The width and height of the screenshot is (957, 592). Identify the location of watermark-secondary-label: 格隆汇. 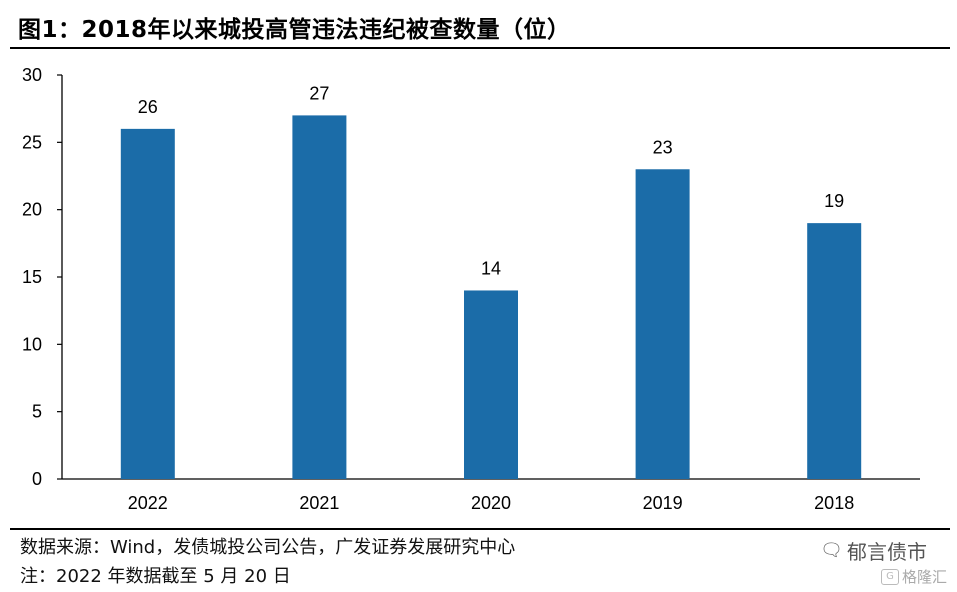
(924, 577).